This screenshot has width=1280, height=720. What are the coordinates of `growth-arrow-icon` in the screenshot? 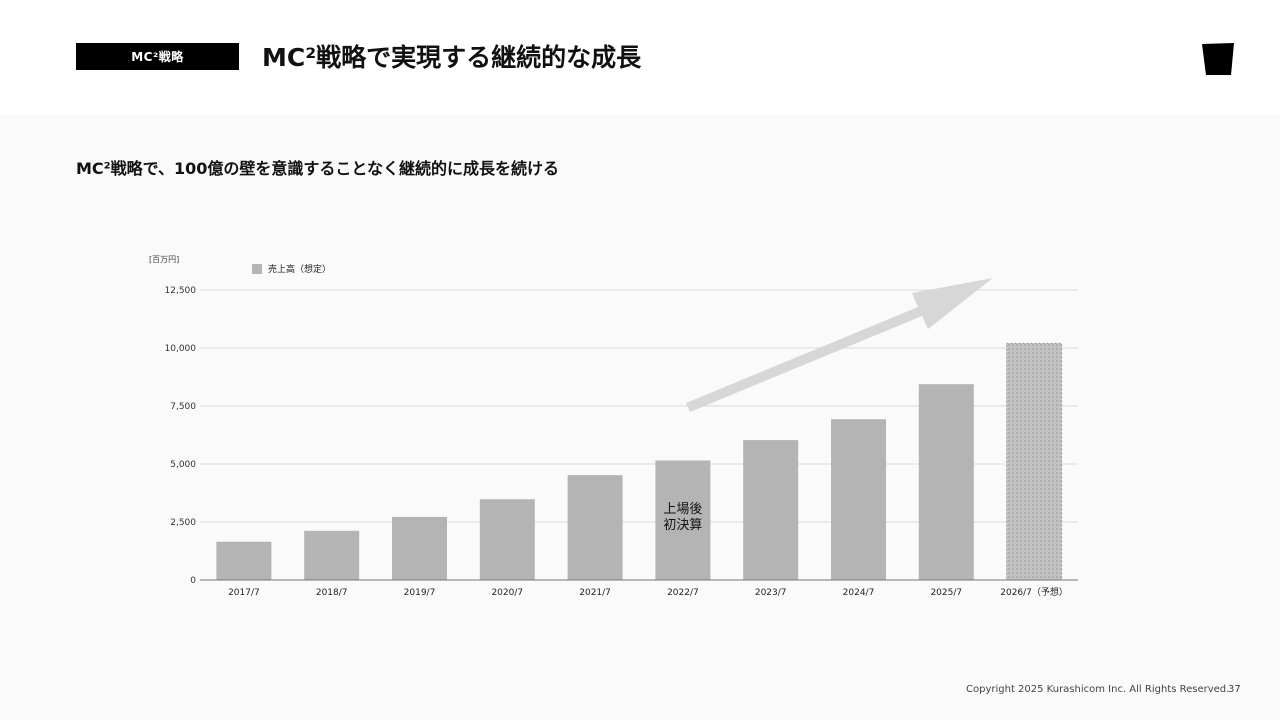 It's located at (839, 345).